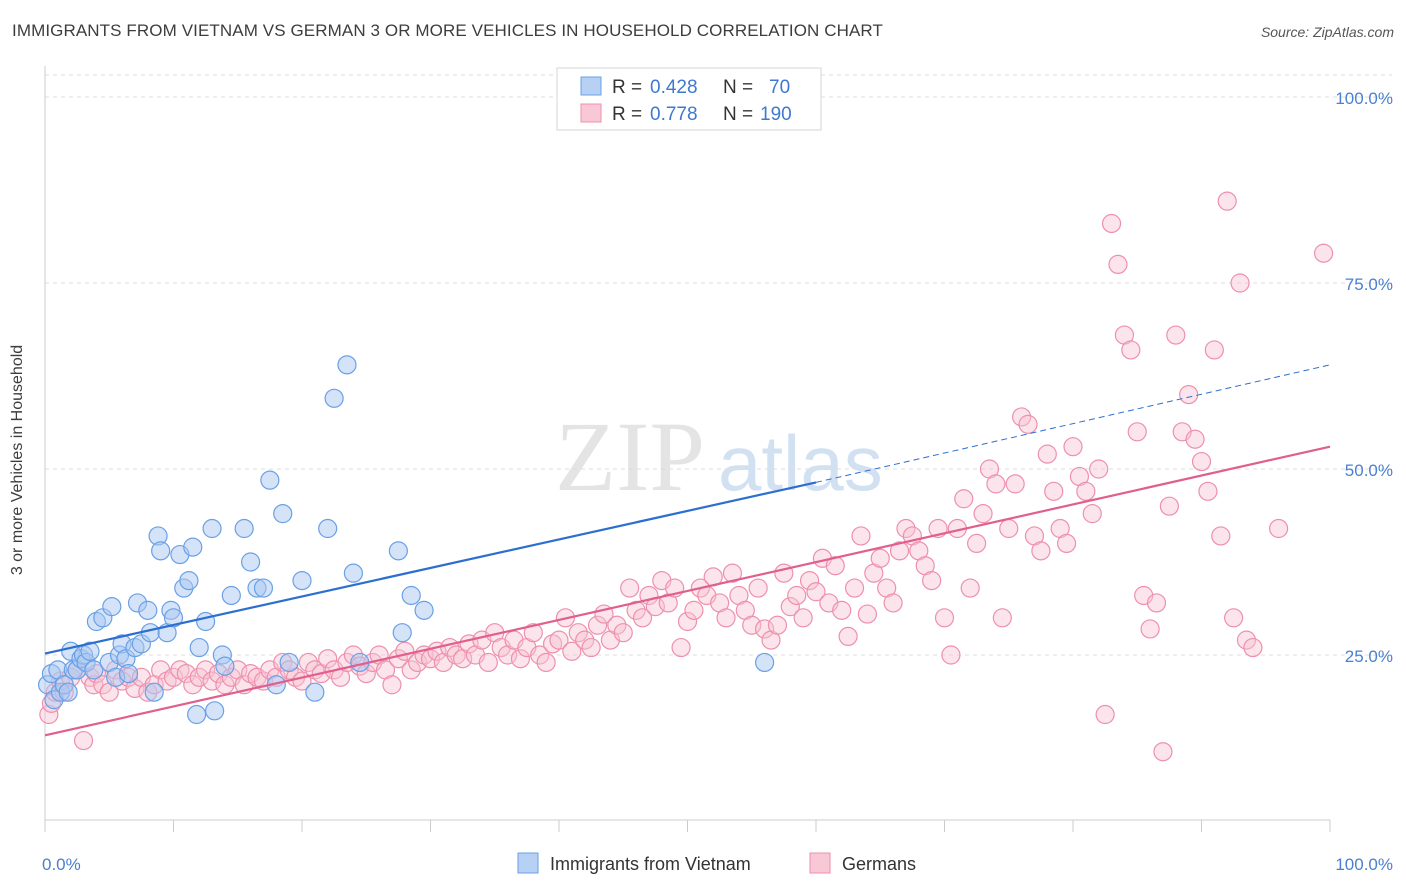 Image resolution: width=1406 pixels, height=892 pixels. I want to click on vietnam-trend-line, so click(430, 568).